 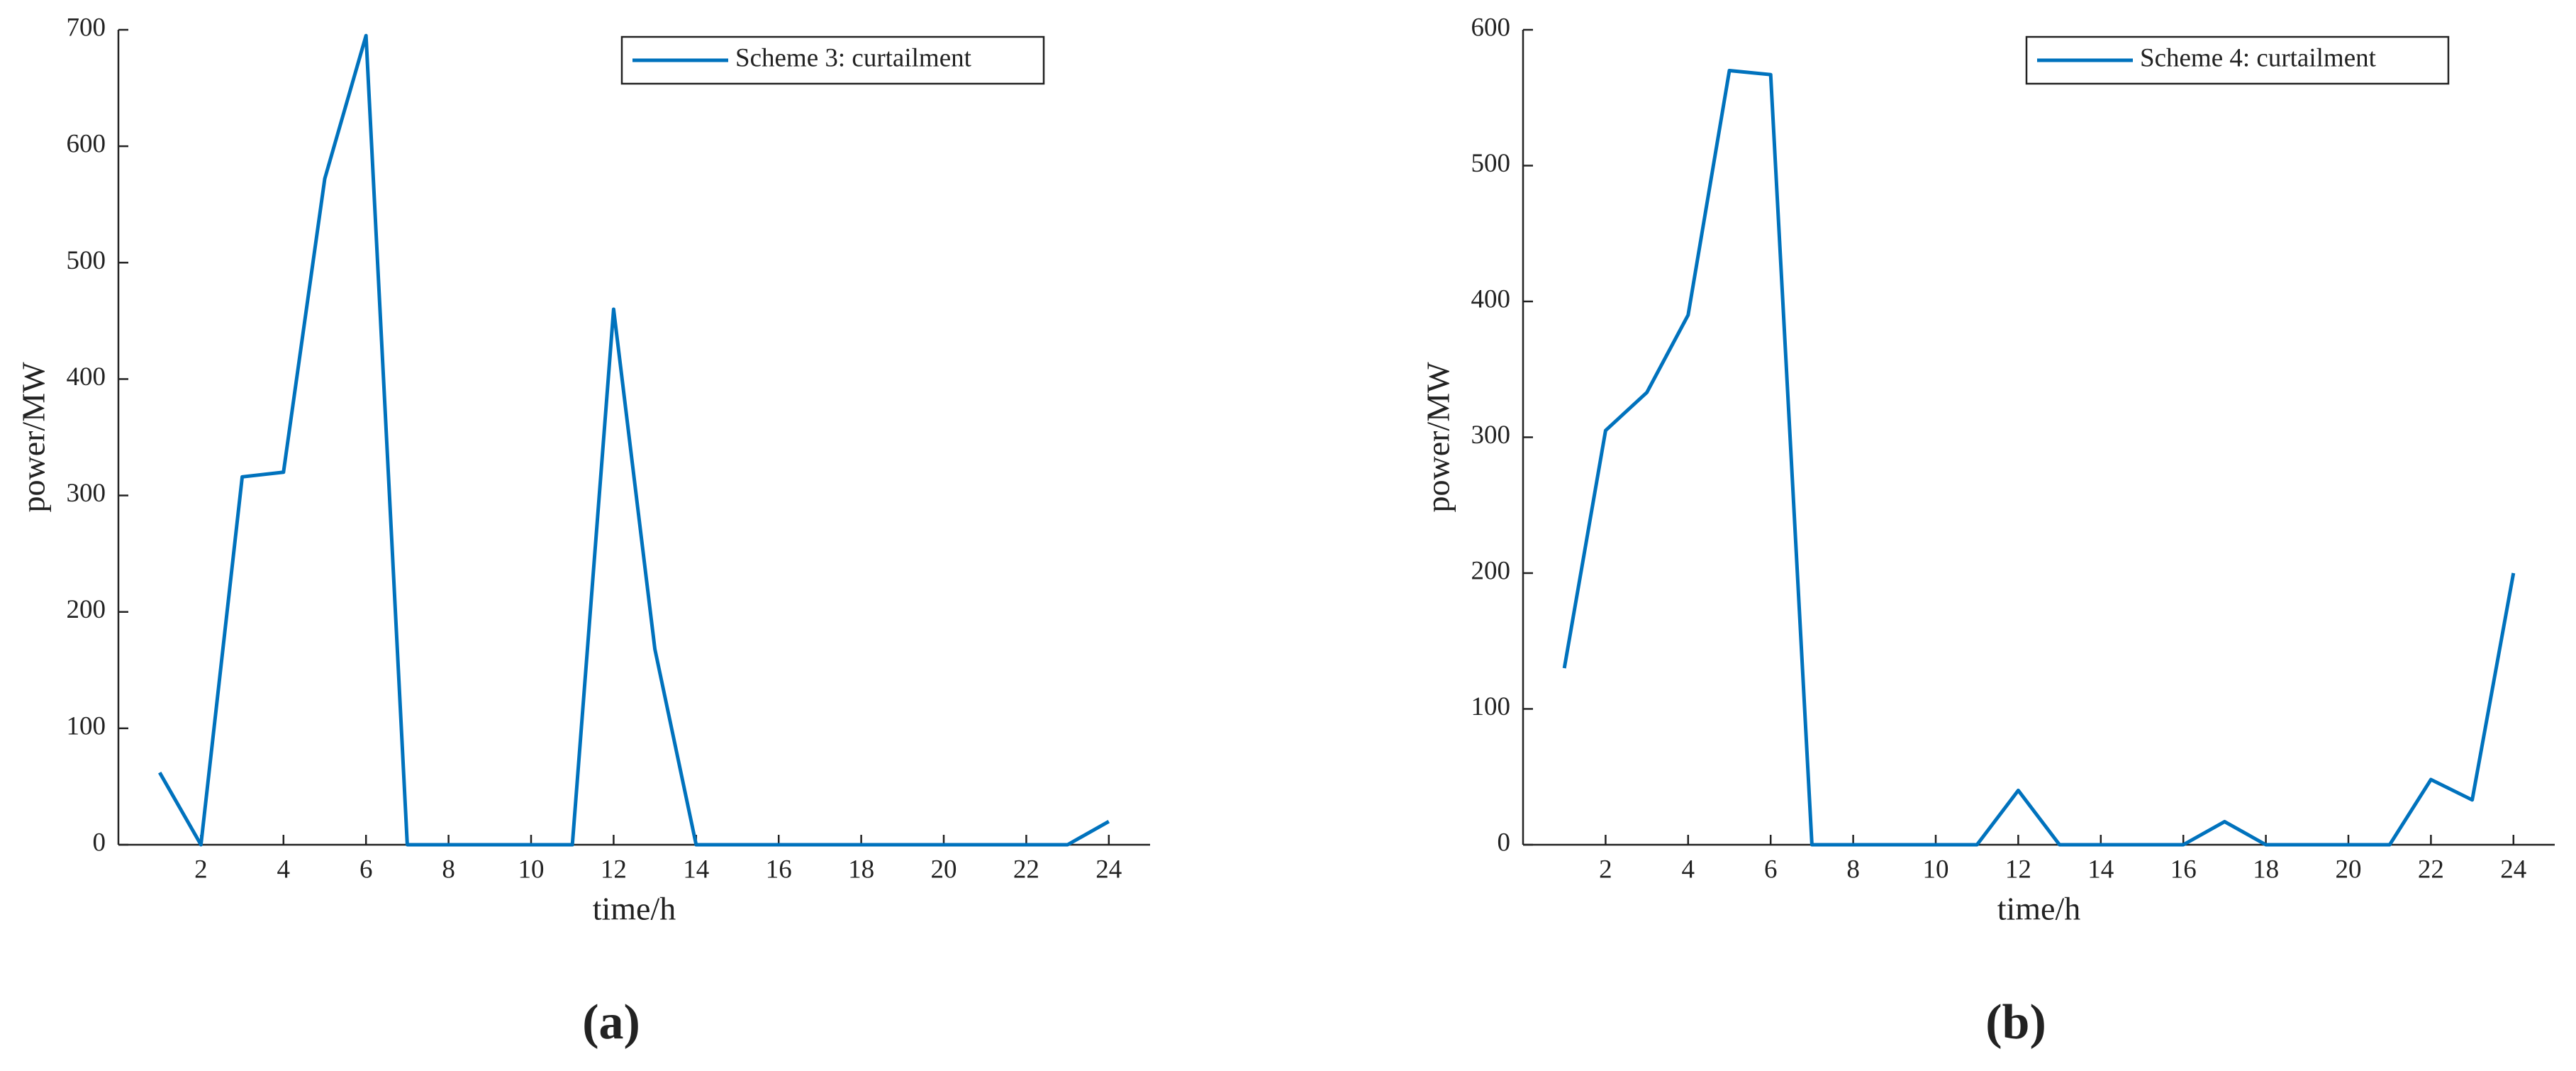 What do you see at coordinates (86, 27) in the screenshot?
I see `y-tick-label: 700` at bounding box center [86, 27].